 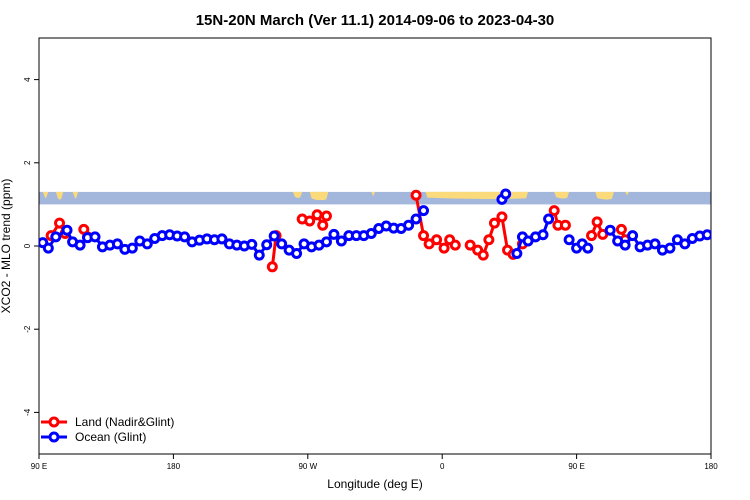 I want to click on legend-ocean-marker, so click(x=54, y=437).